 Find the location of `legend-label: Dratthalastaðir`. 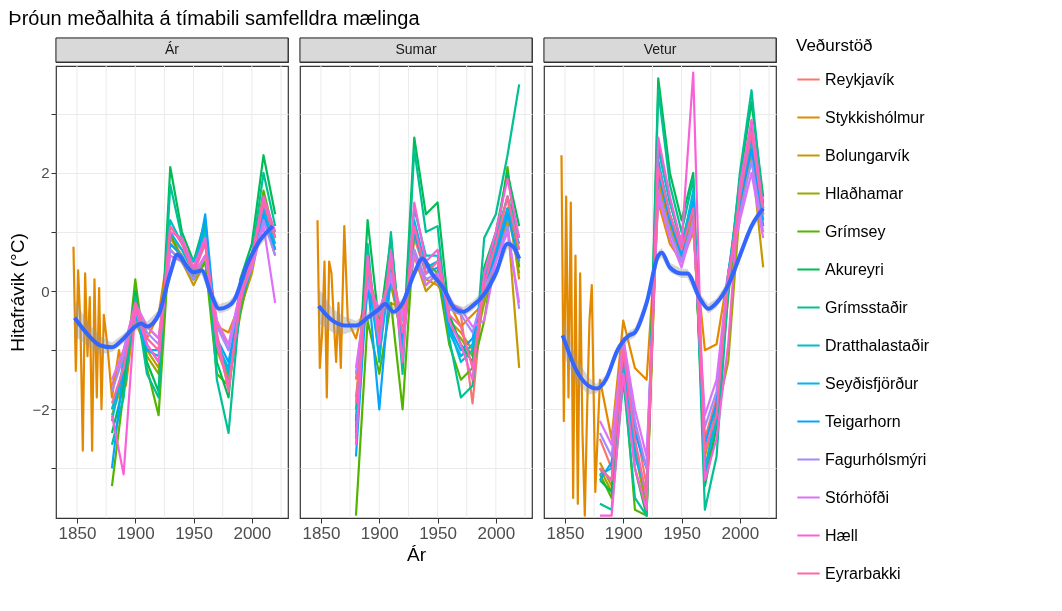

legend-label: Dratthalastaðir is located at coordinates (877, 345).